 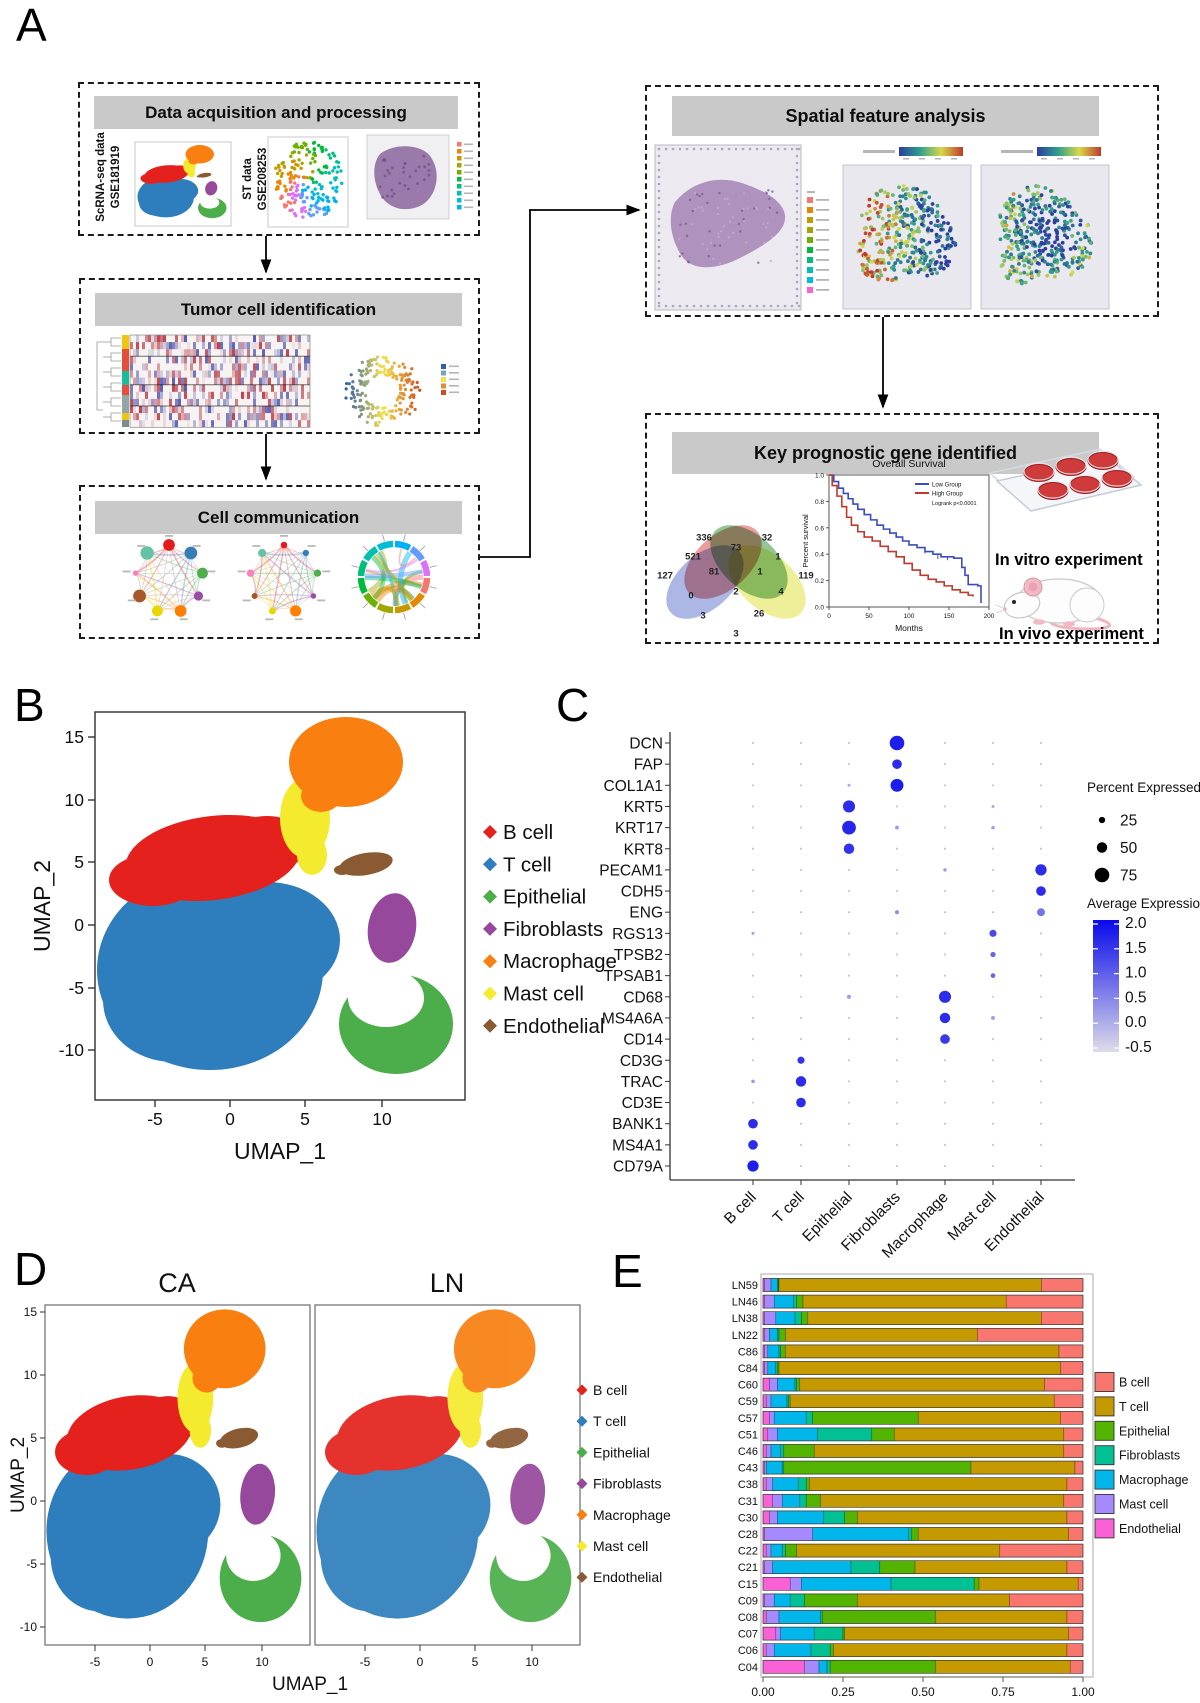 I want to click on expression-tick-label: 0.0, so click(x=1136, y=1022).